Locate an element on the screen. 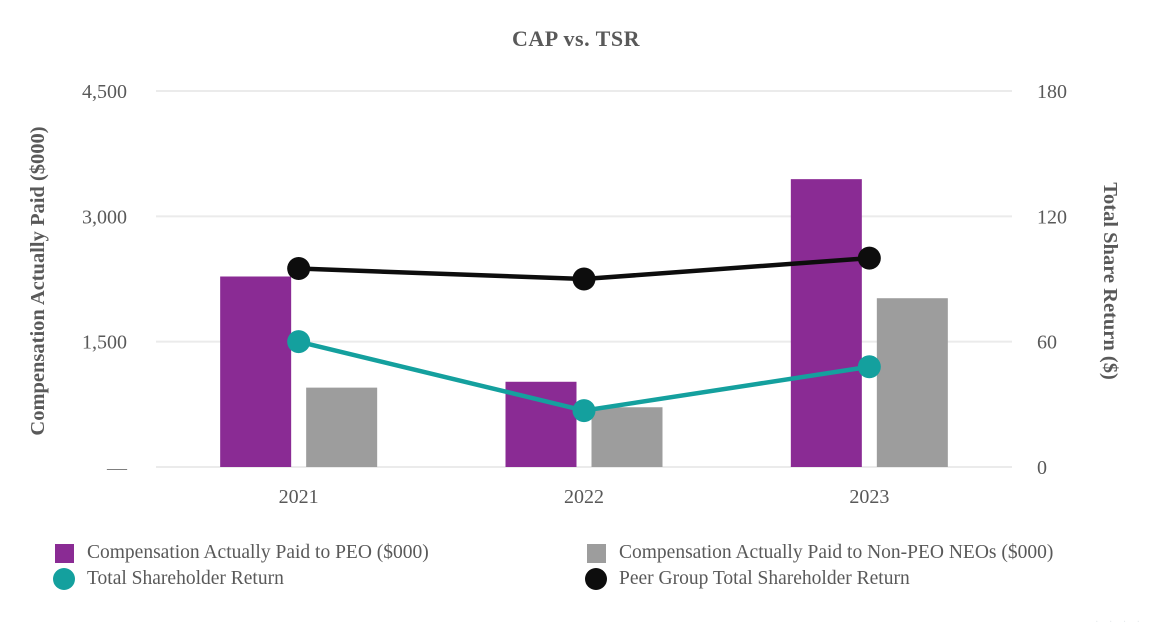  x-axis-tick-label: 2021 is located at coordinates (299, 497).